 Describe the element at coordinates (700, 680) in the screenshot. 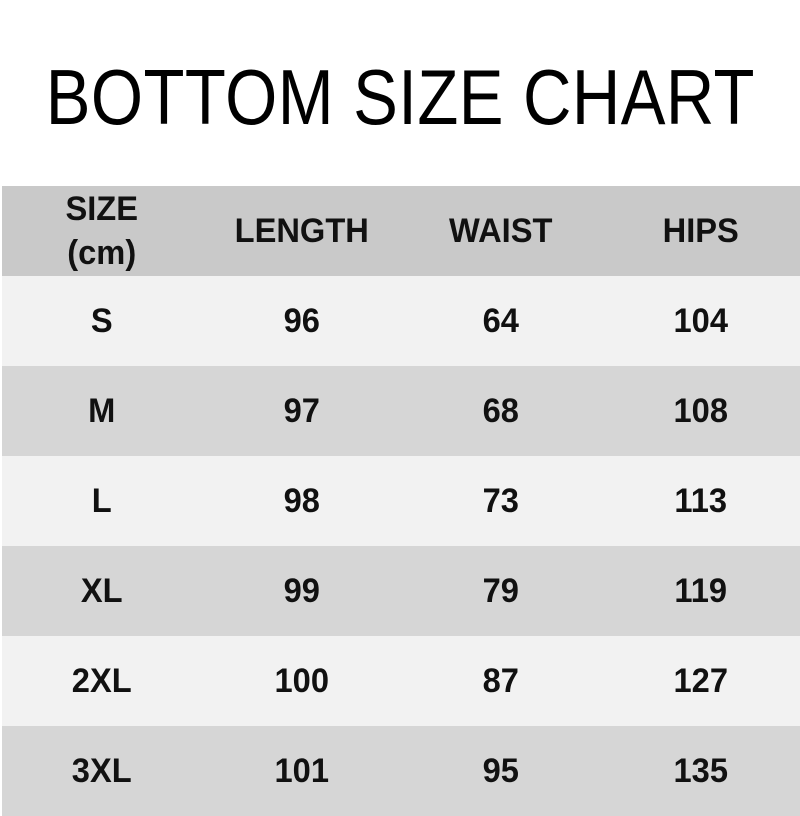

I see `cell-hips: 127` at that location.